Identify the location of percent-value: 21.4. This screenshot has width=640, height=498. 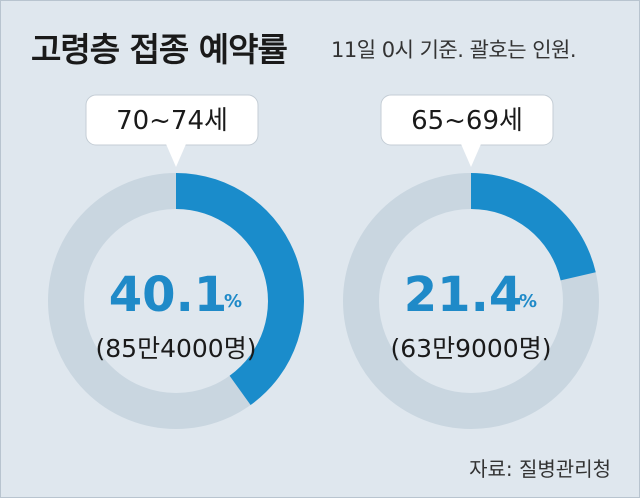
(463, 295).